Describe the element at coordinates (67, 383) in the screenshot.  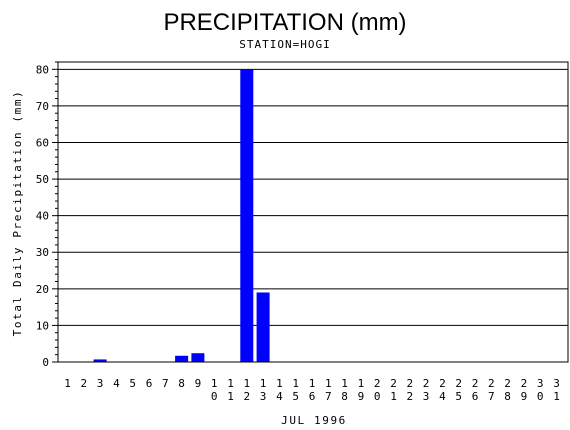
I see `x-tick-label: 1` at that location.